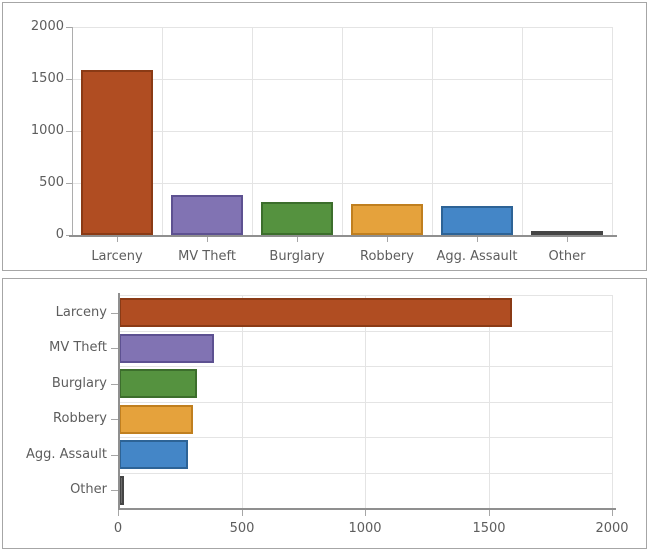 The width and height of the screenshot is (650, 551). What do you see at coordinates (489, 528) in the screenshot?
I see `x-axis-tick-label: 1500` at bounding box center [489, 528].